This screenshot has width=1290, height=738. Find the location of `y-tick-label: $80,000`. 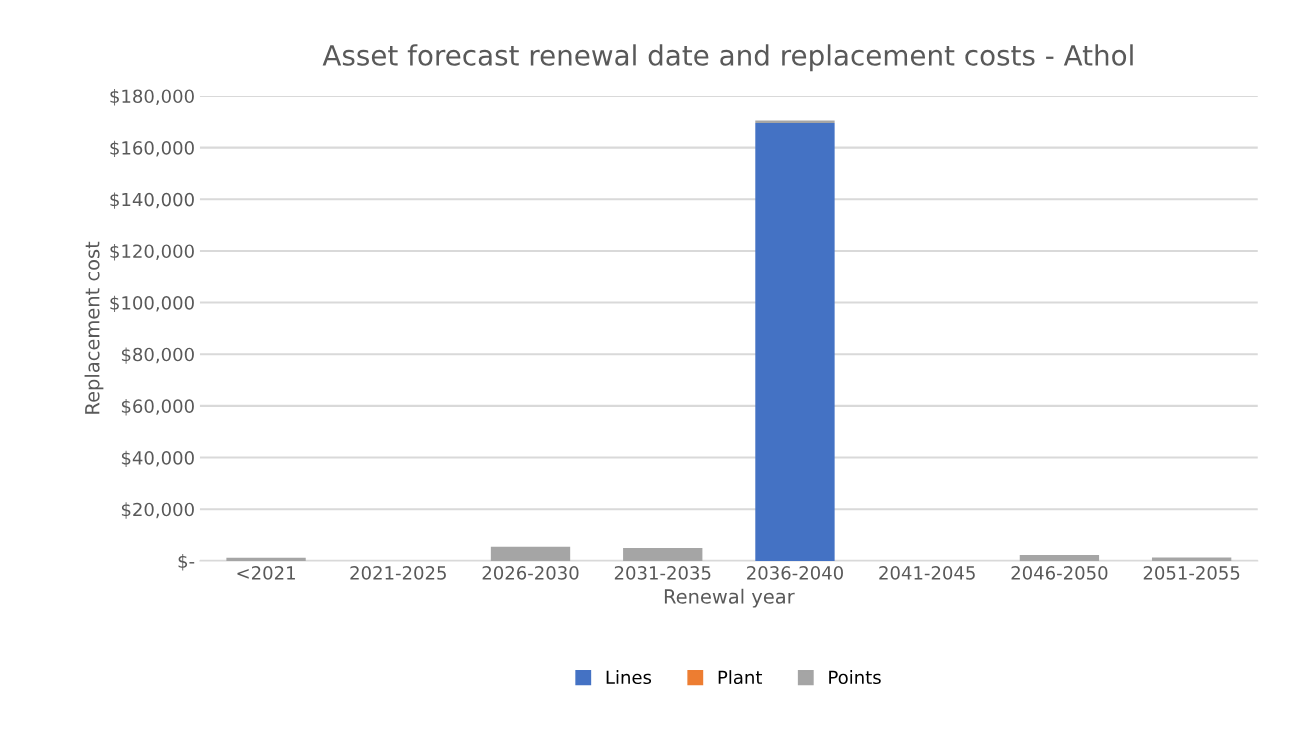

y-tick-label: $80,000 is located at coordinates (157, 355).